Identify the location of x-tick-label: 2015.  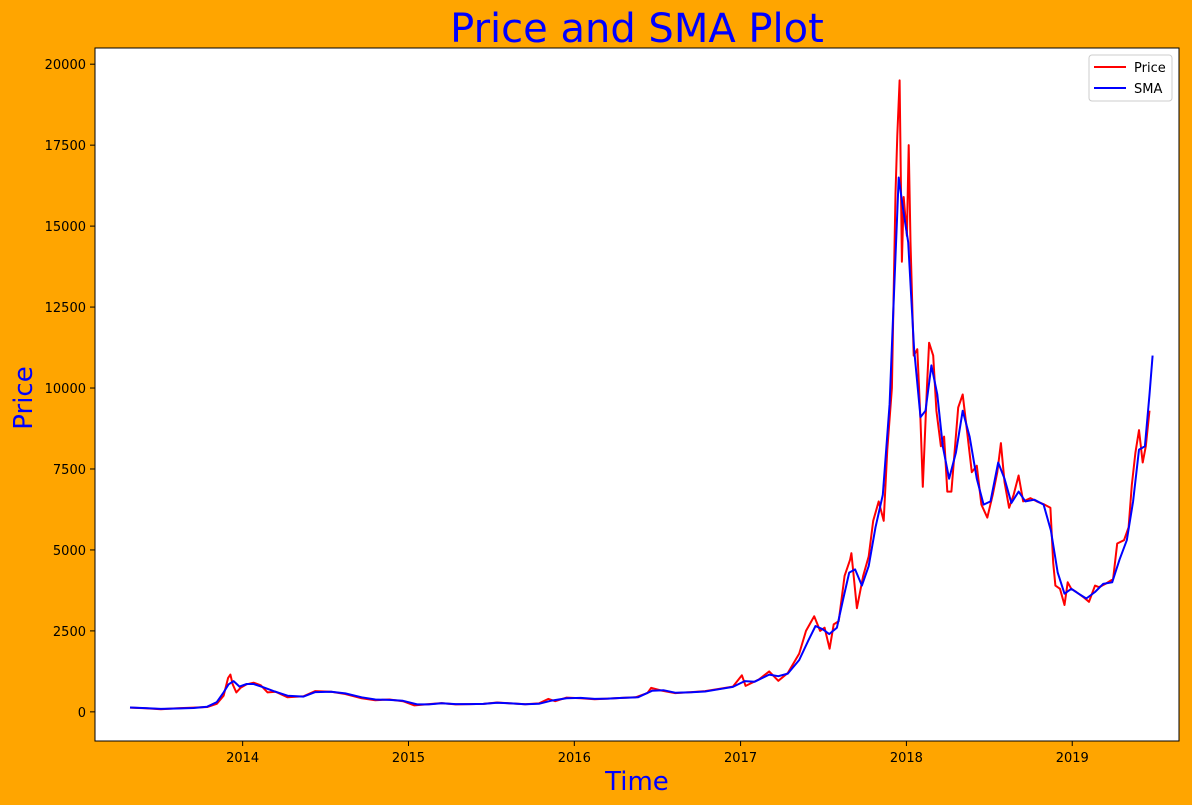
(408, 758).